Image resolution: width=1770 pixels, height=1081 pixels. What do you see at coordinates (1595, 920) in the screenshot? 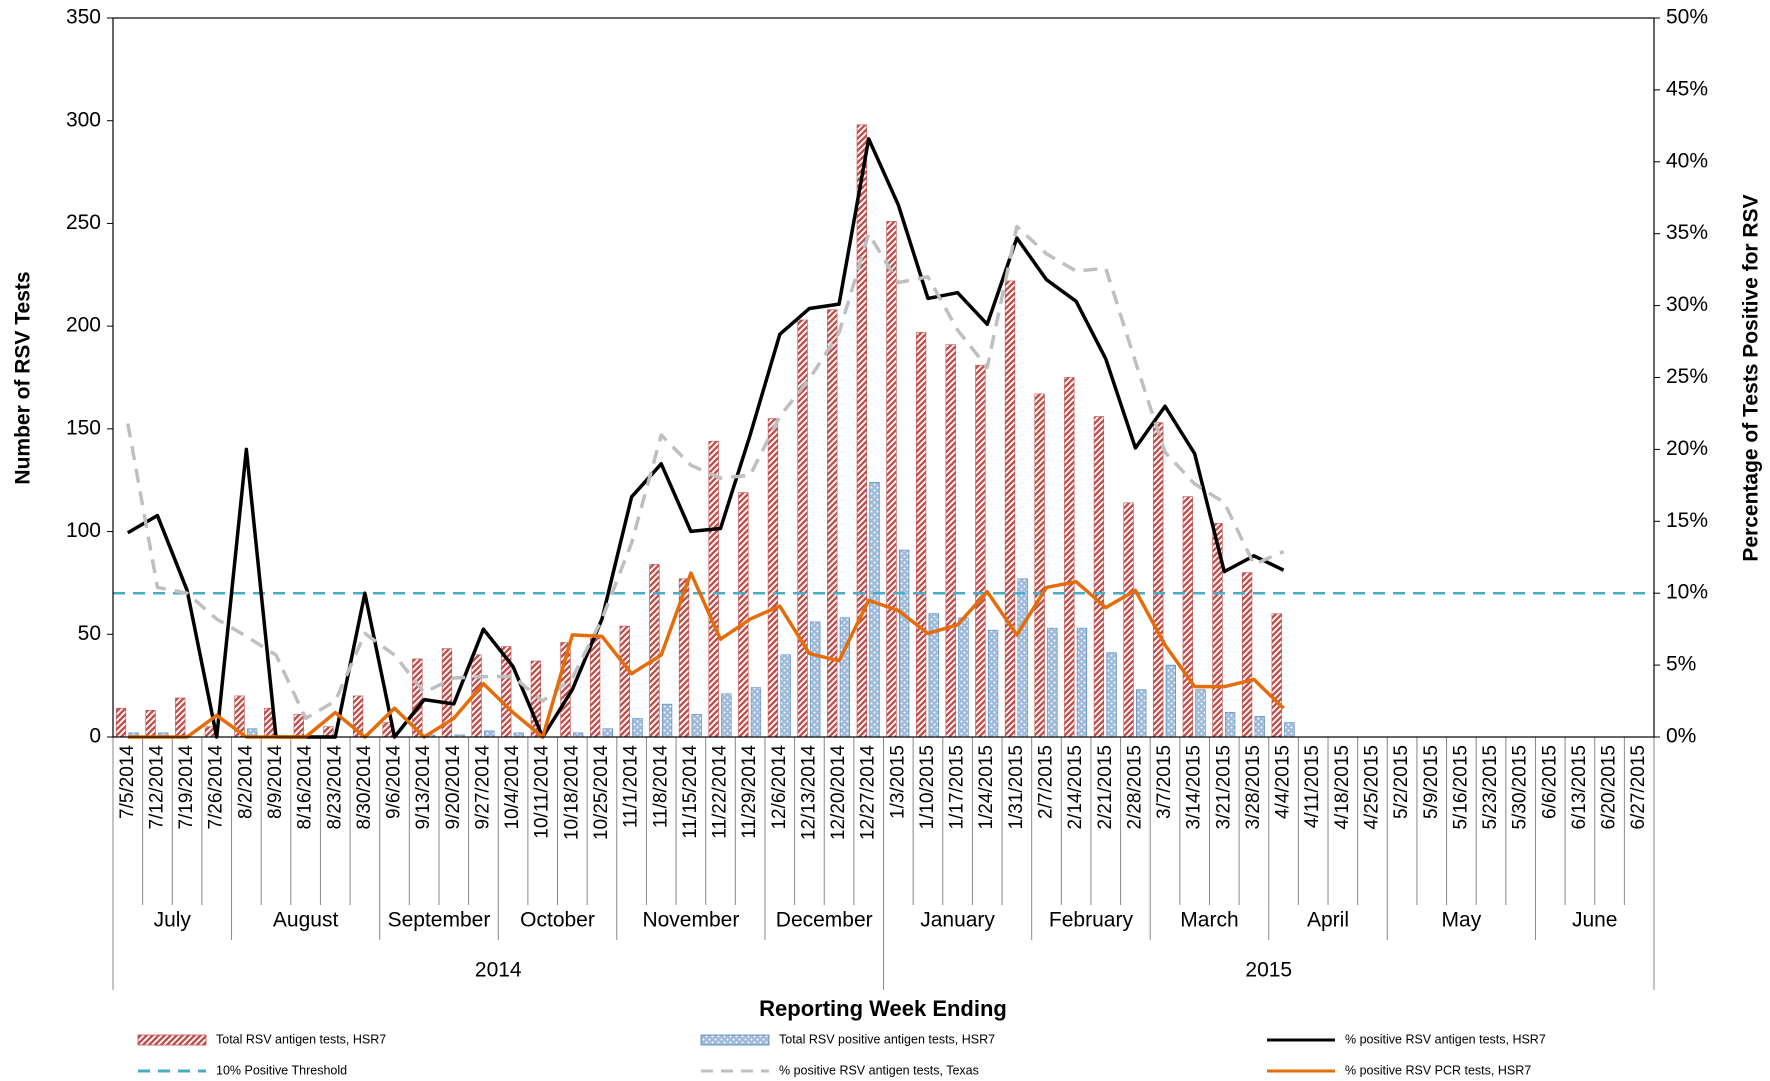
I see `month-label: June` at bounding box center [1595, 920].